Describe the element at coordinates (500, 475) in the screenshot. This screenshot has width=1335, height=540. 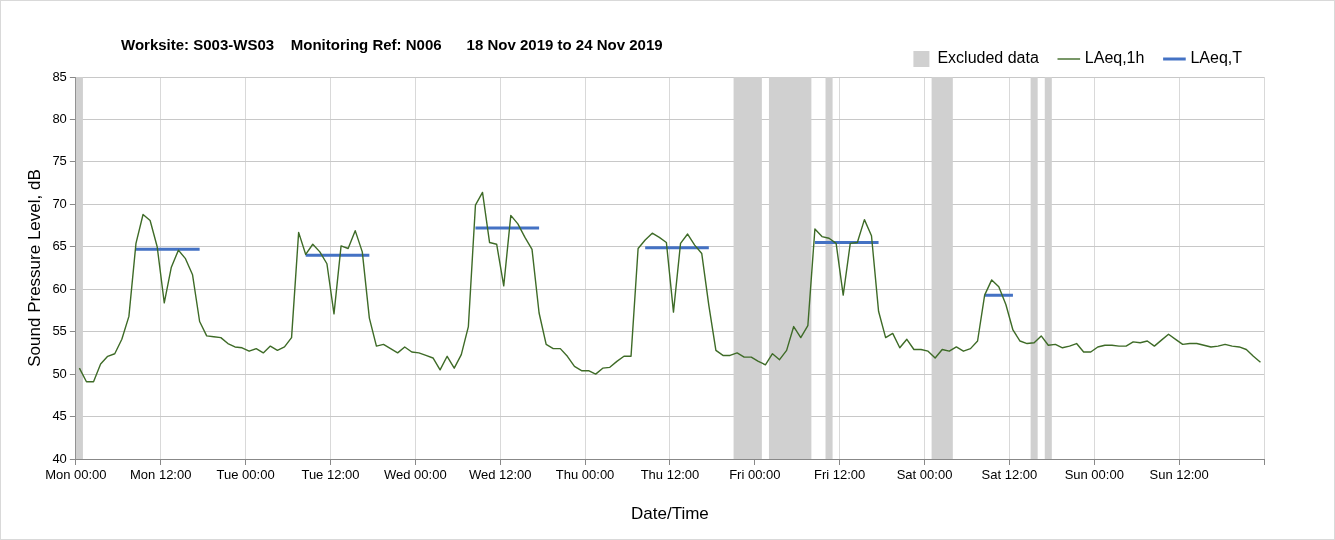
I see `x-tick-label: Wed 12:00` at that location.